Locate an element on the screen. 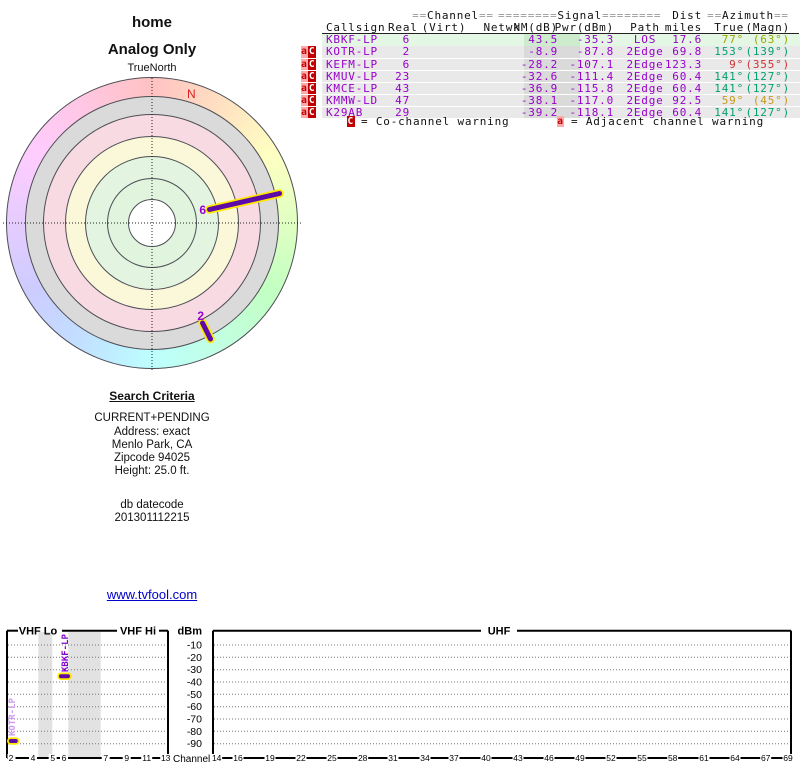 This screenshot has width=800, height=768. table-row: KBKF-LP 6 43.5 -35.3 LOS 17.6 77° (63°) is located at coordinates (550, 40).